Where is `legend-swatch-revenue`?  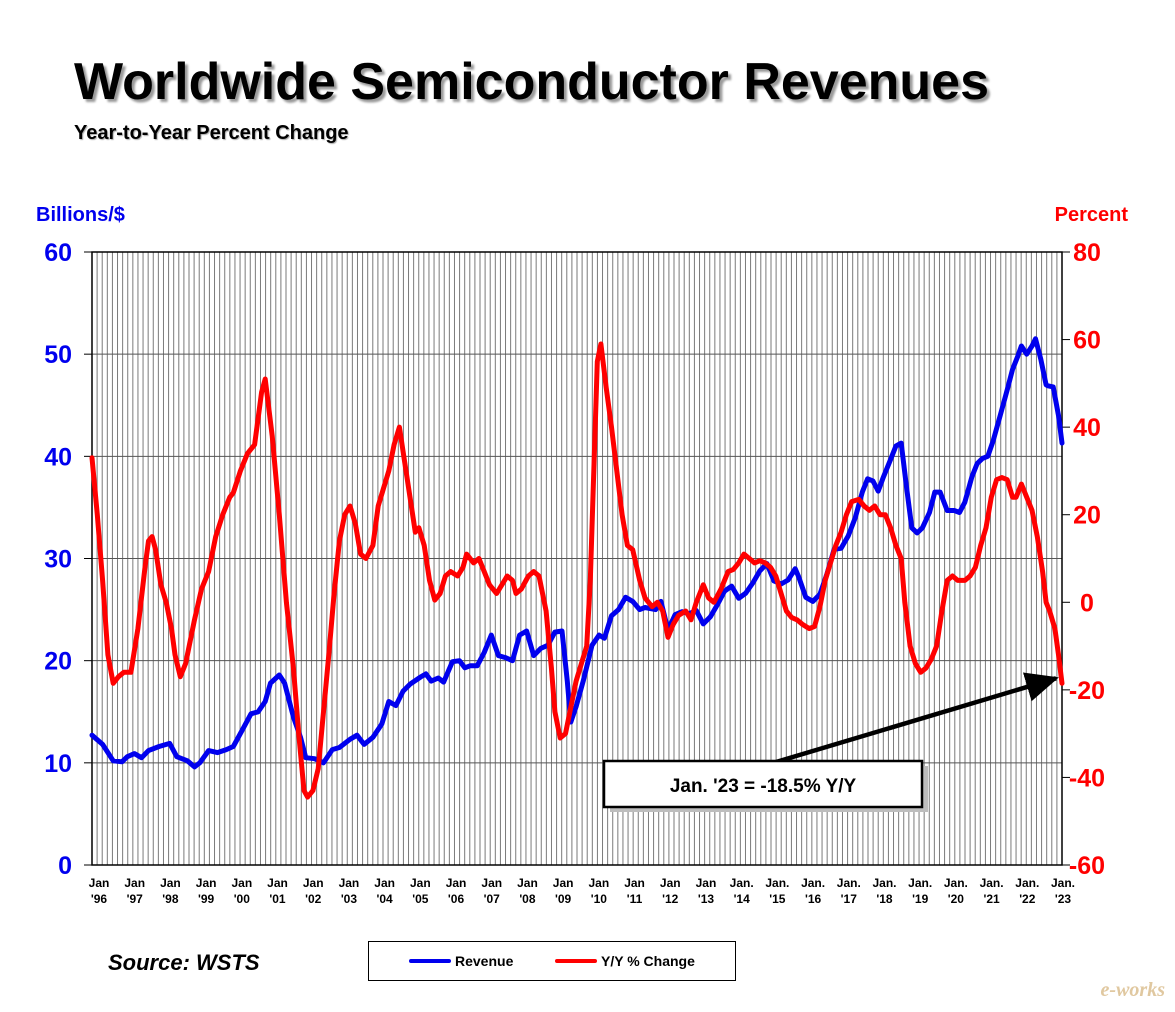 legend-swatch-revenue is located at coordinates (430, 961).